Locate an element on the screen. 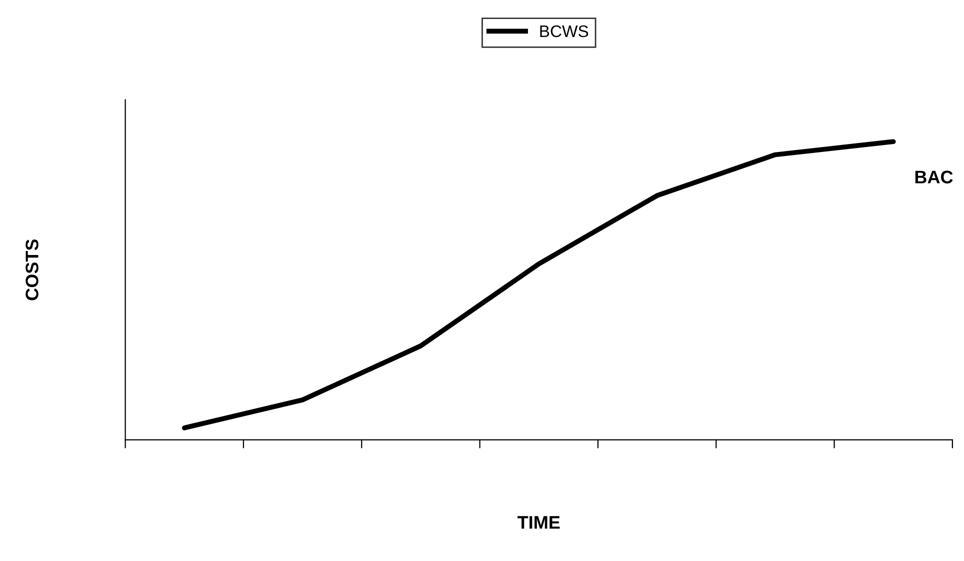  legend-label: BCWS is located at coordinates (564, 31).